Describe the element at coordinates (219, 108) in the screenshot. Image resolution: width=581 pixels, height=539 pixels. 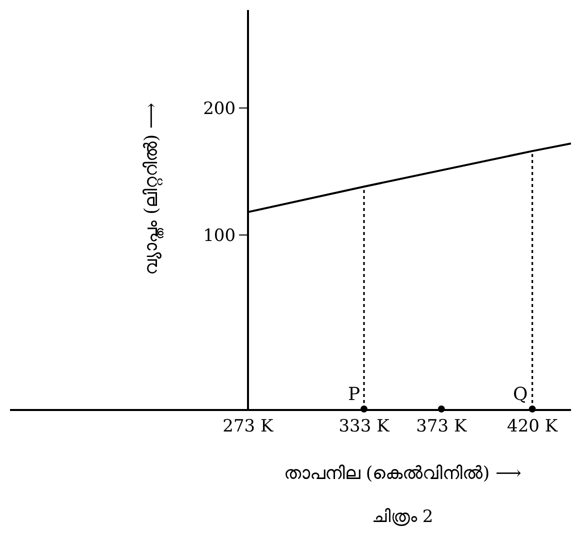
I see `y-tick-label: 200` at that location.